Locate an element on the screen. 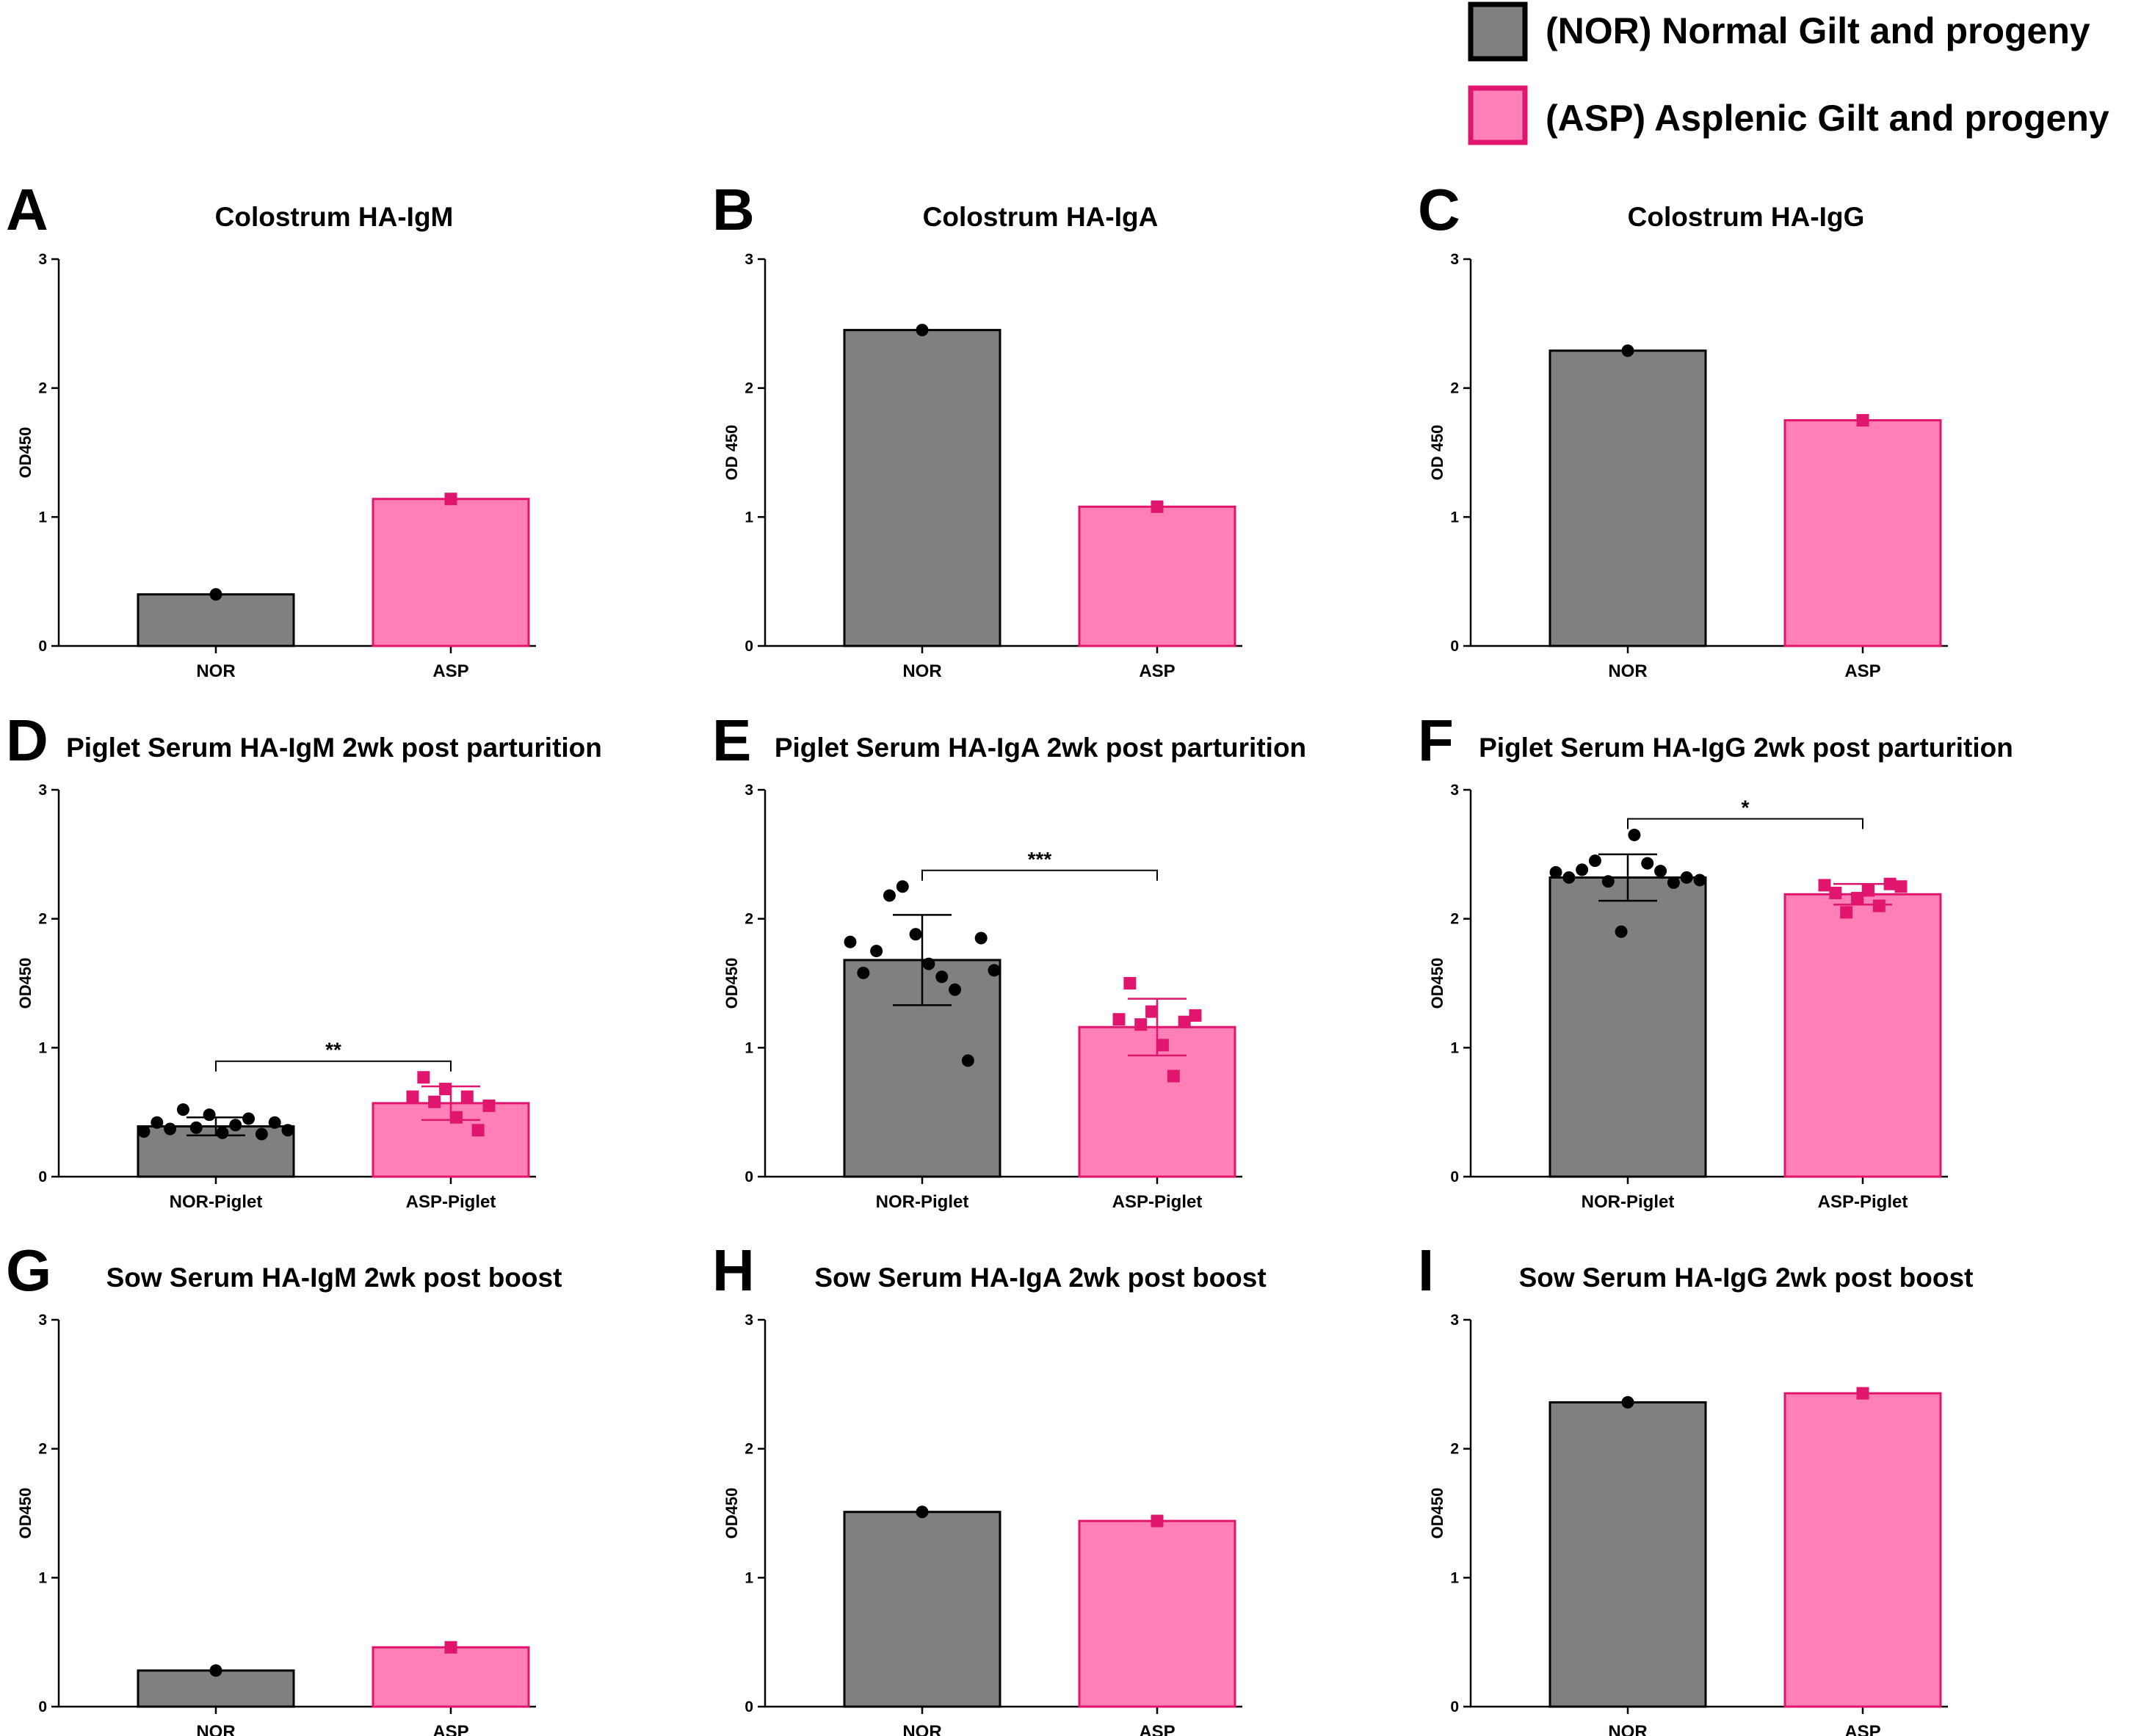 The width and height of the screenshot is (2130, 1736). panel-b: B Colostrum HA-IgA OD 450 0 1 2 3 NOR ASP is located at coordinates (977, 429).